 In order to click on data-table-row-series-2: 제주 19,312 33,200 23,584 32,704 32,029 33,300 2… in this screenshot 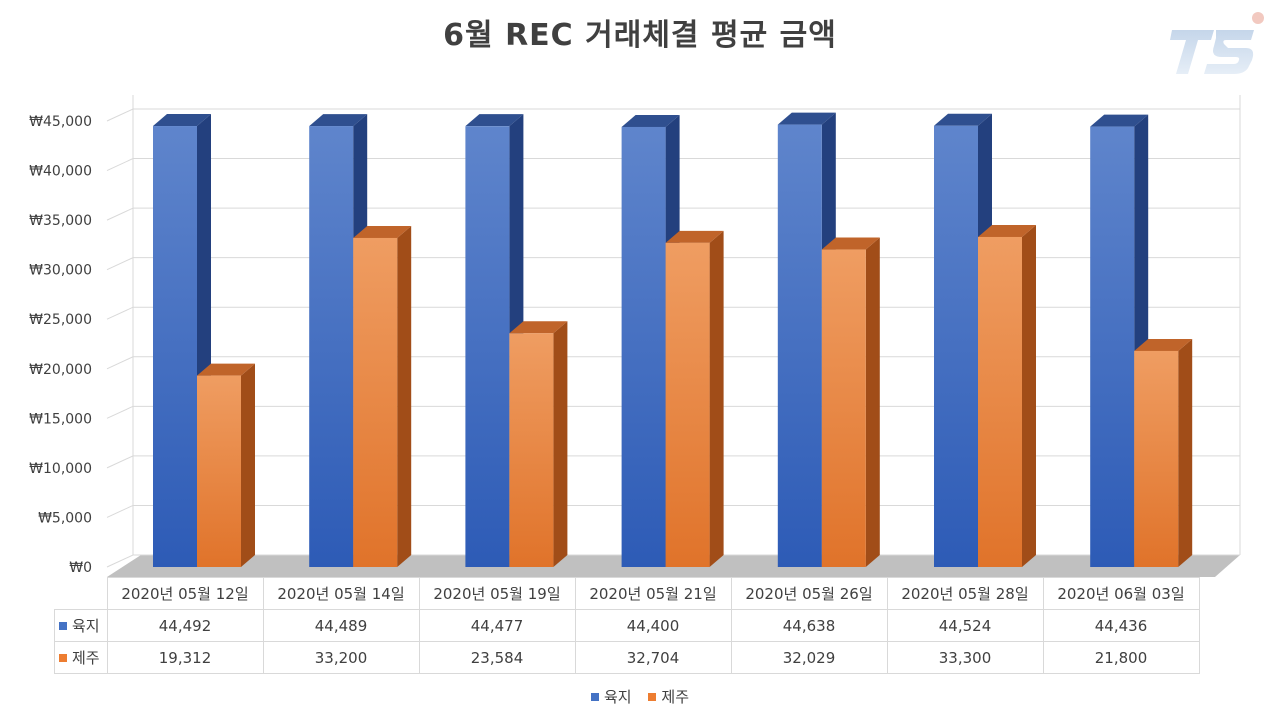, I will do `click(627, 657)`.